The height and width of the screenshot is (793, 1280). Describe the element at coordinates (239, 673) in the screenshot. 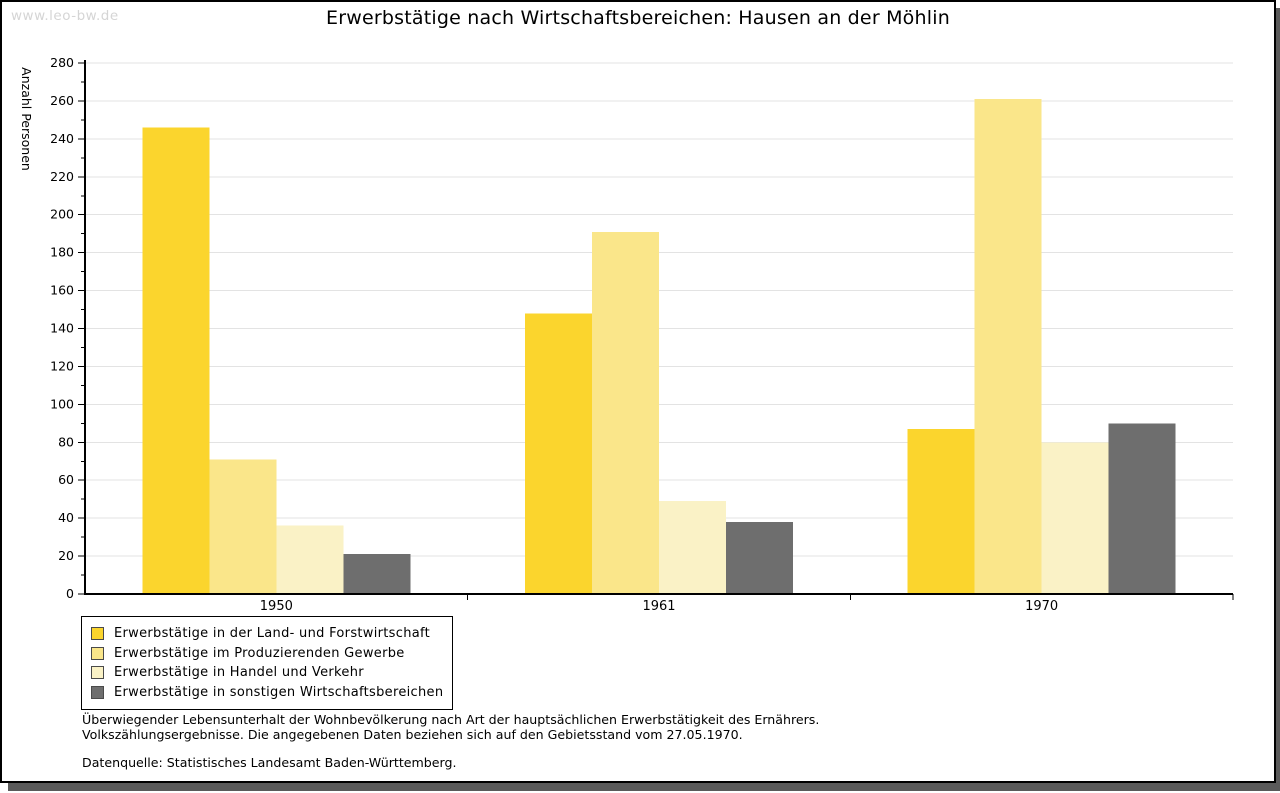

I see `legend-label: Erwerbstätige in Handel und Verkehr` at that location.